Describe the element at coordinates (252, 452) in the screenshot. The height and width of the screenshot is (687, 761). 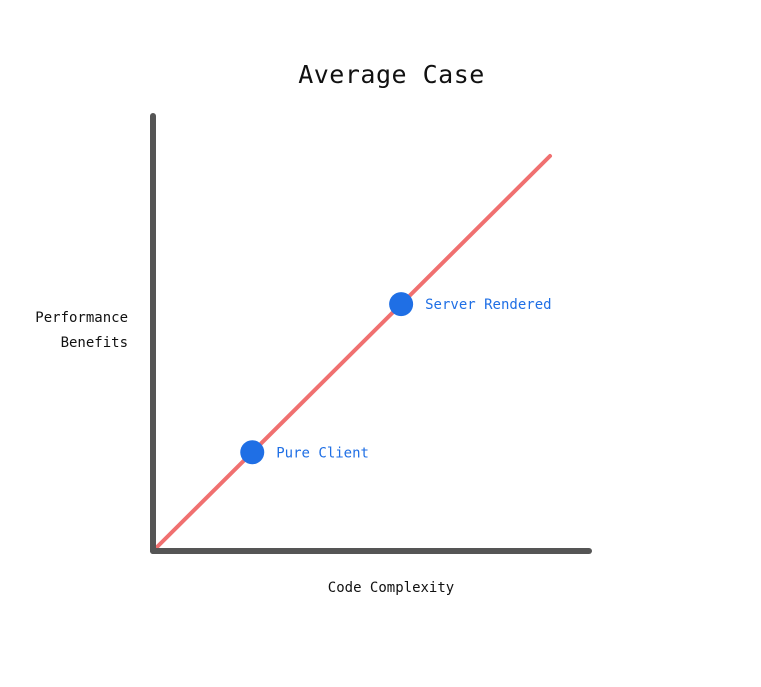
I see `data-point-pure-client` at that location.